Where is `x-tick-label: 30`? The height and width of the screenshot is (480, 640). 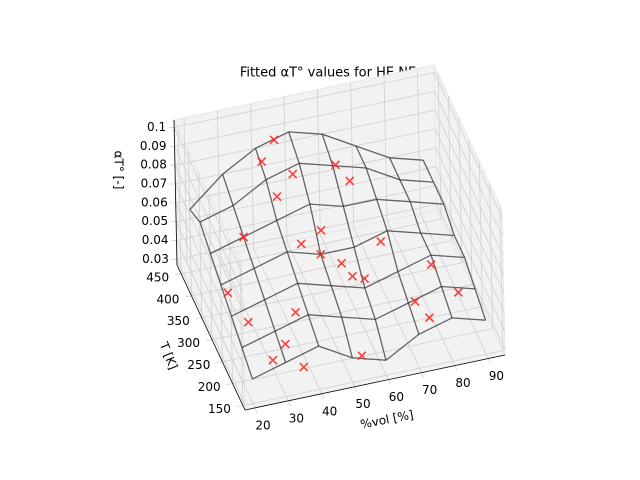
x-tick-label: 30 is located at coordinates (296, 418).